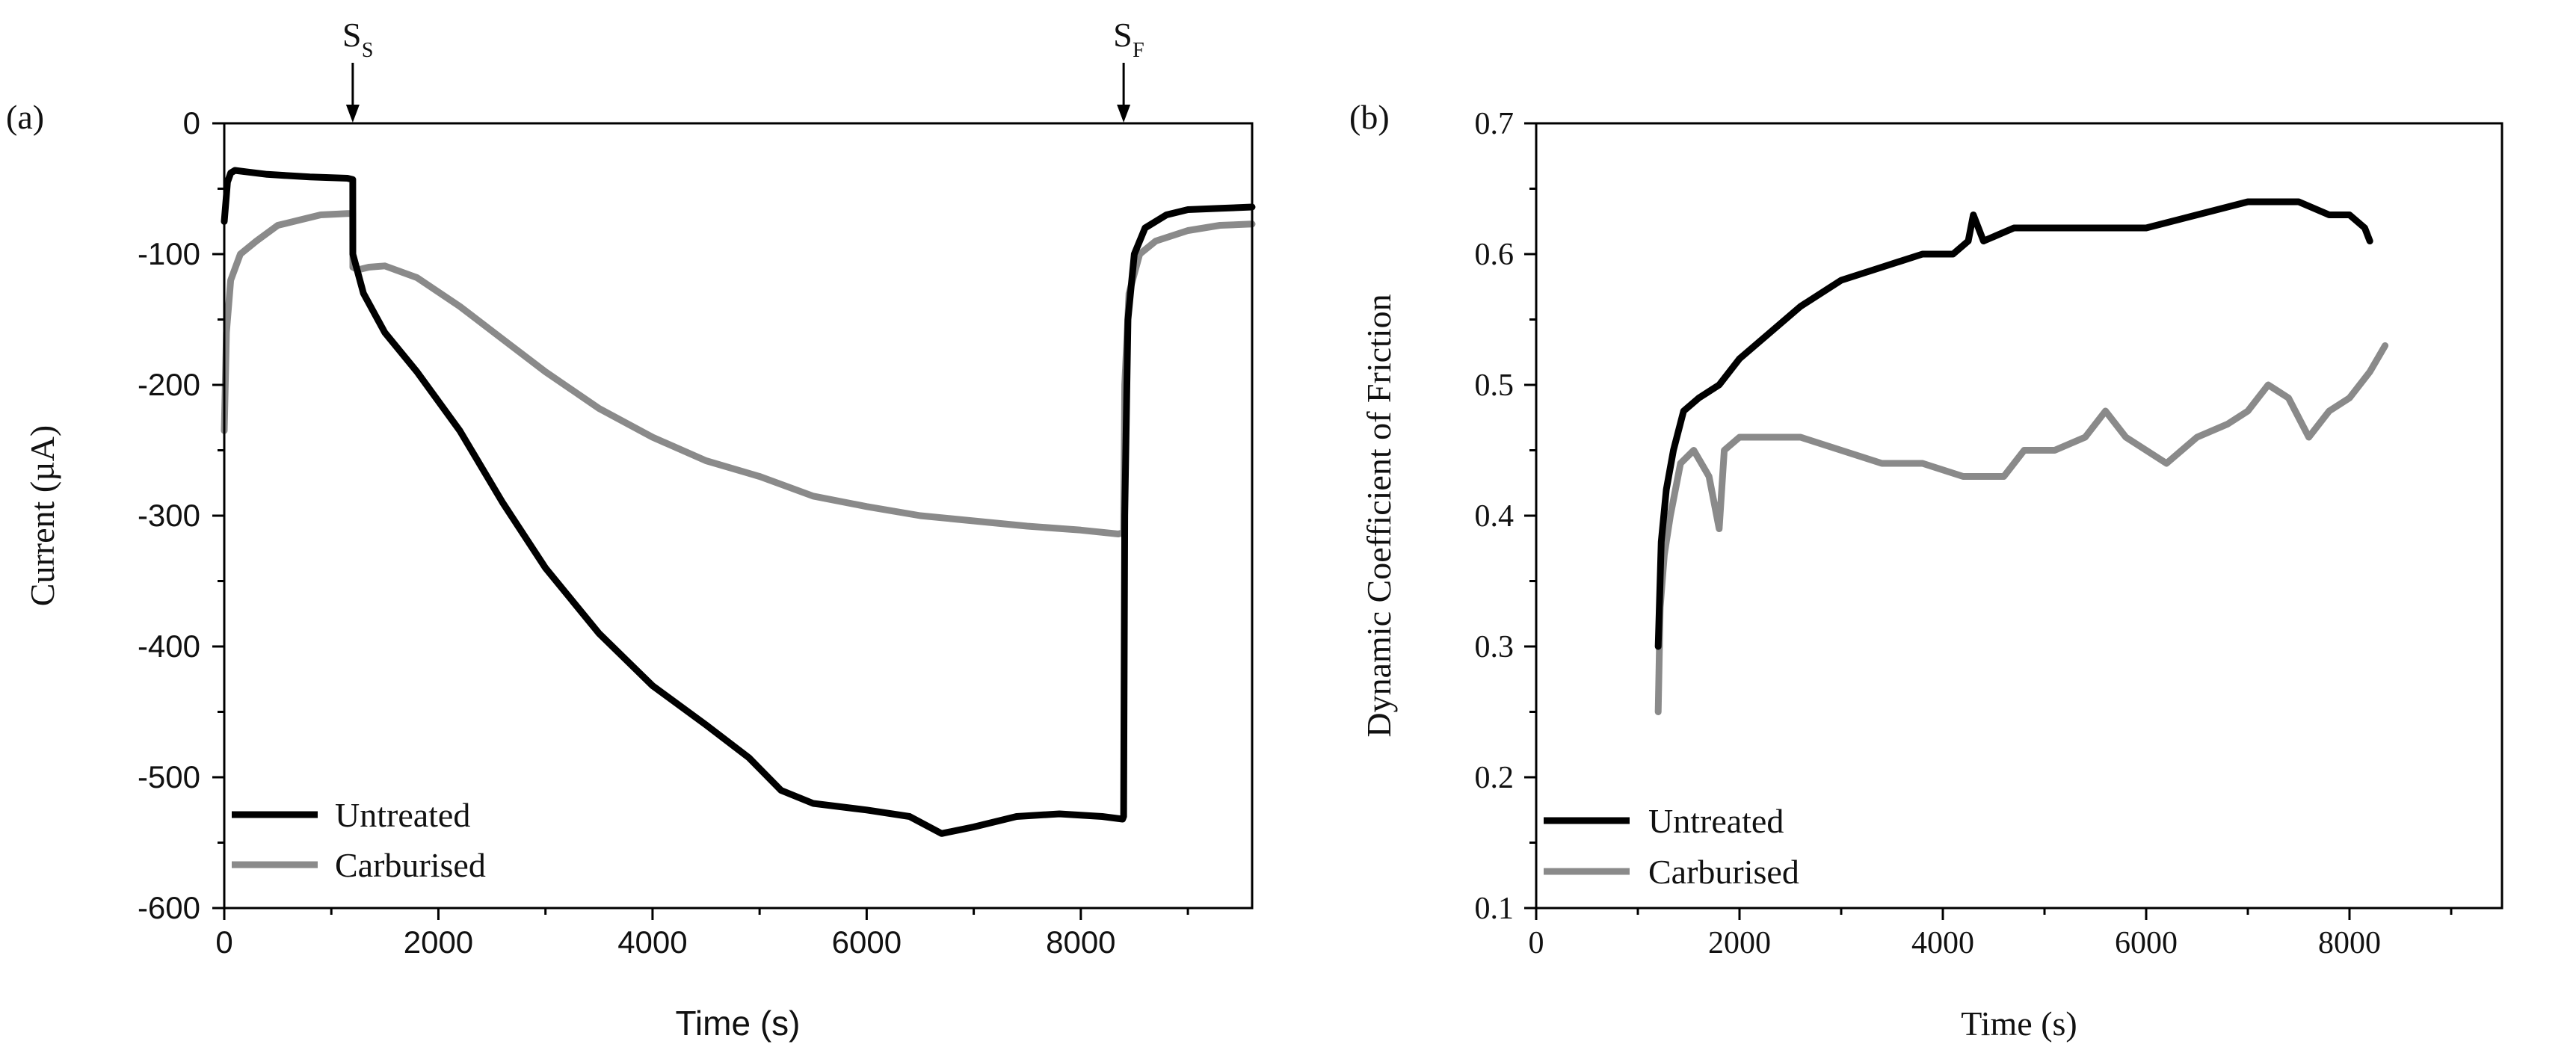  I want to click on marker-f-subscript: F, so click(1138, 51).